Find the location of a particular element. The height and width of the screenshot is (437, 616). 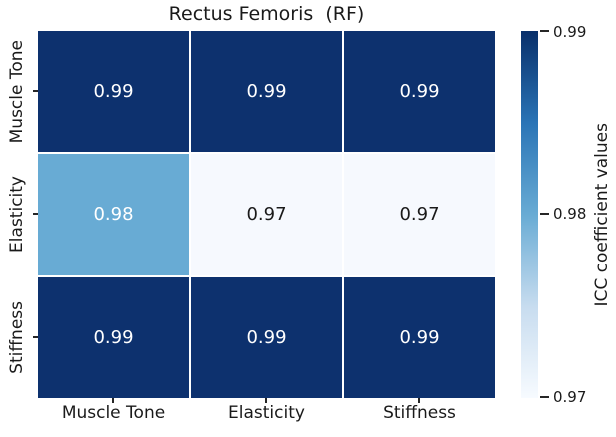

x-axis-label-muscle-tone: Muscle Tone is located at coordinates (113, 413).